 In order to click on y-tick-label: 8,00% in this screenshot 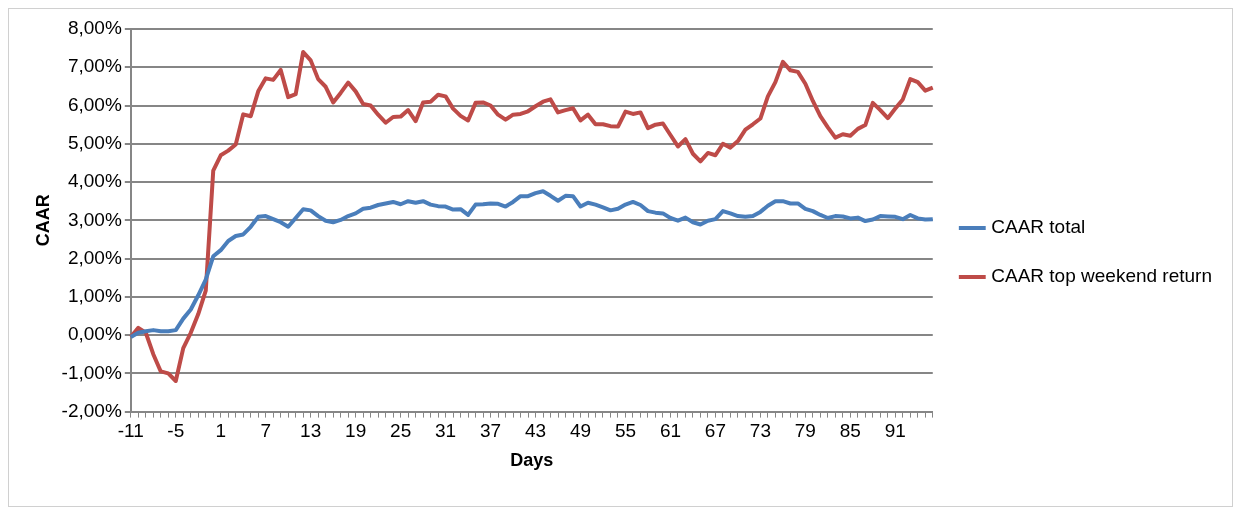, I will do `click(94, 28)`.